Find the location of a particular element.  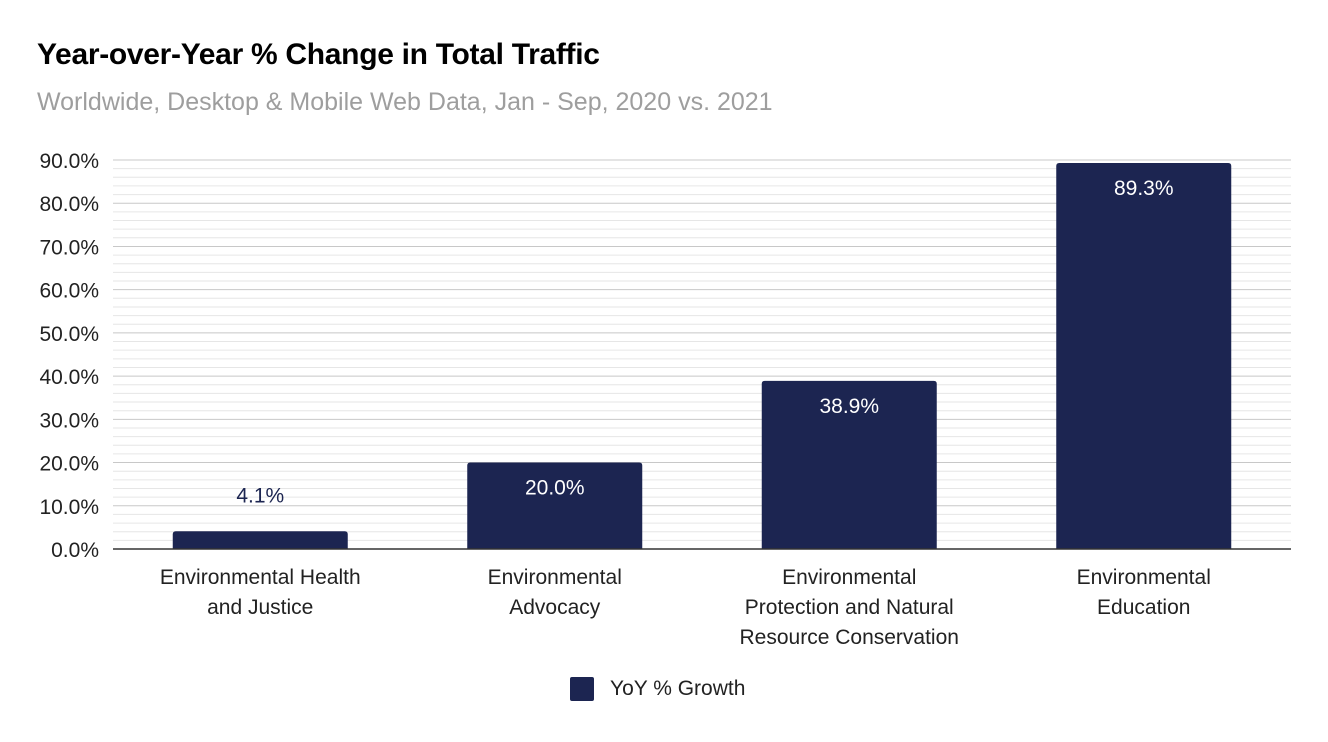

x-category-label: Environmental Education is located at coordinates (1144, 592).